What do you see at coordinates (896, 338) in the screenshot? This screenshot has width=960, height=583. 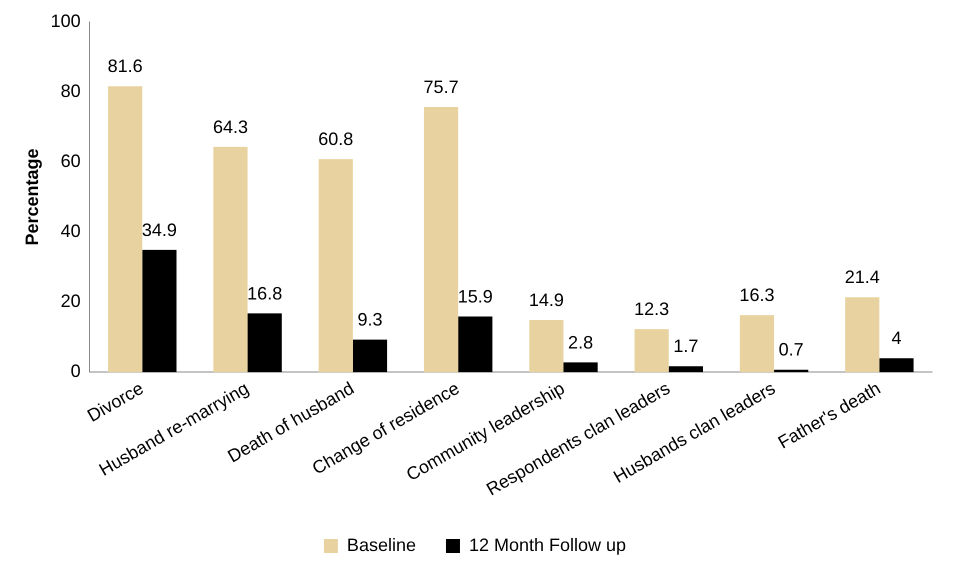 I see `data-label: 4` at bounding box center [896, 338].